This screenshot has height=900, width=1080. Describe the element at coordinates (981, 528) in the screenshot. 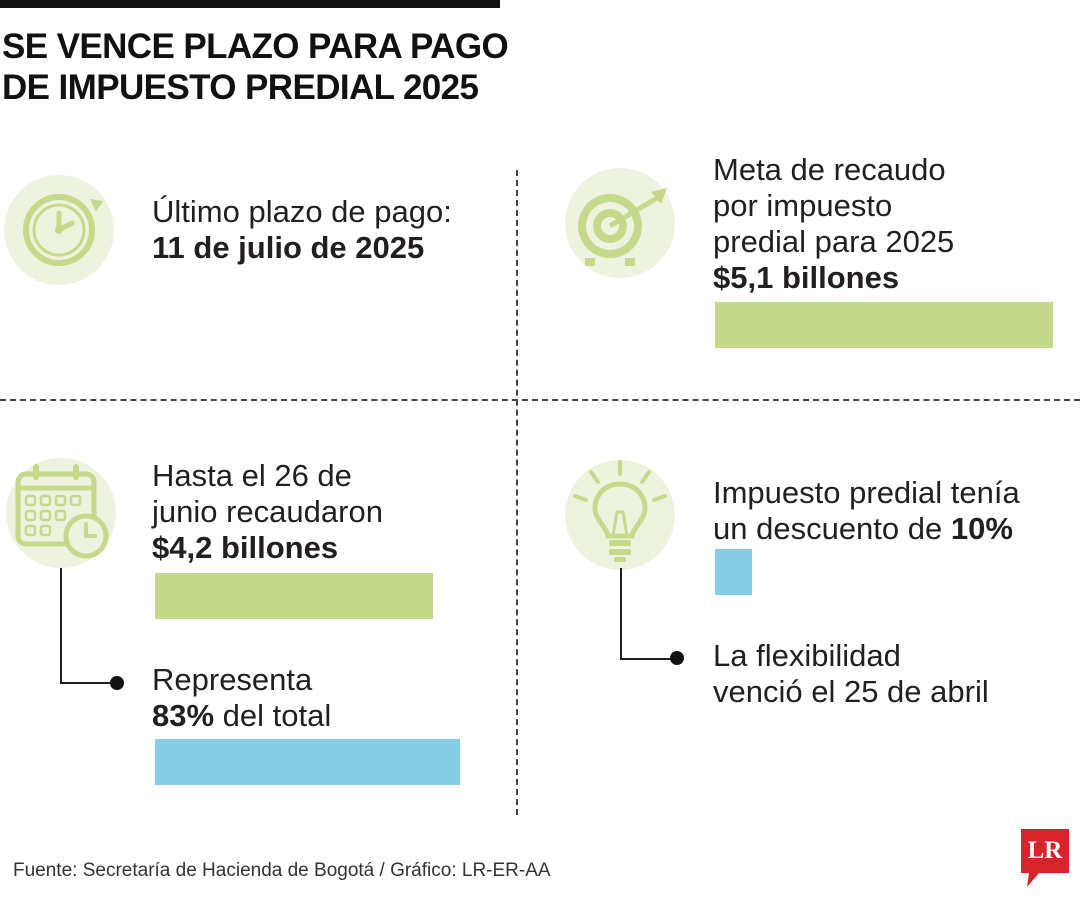

I see `discount-percent: 10%` at that location.